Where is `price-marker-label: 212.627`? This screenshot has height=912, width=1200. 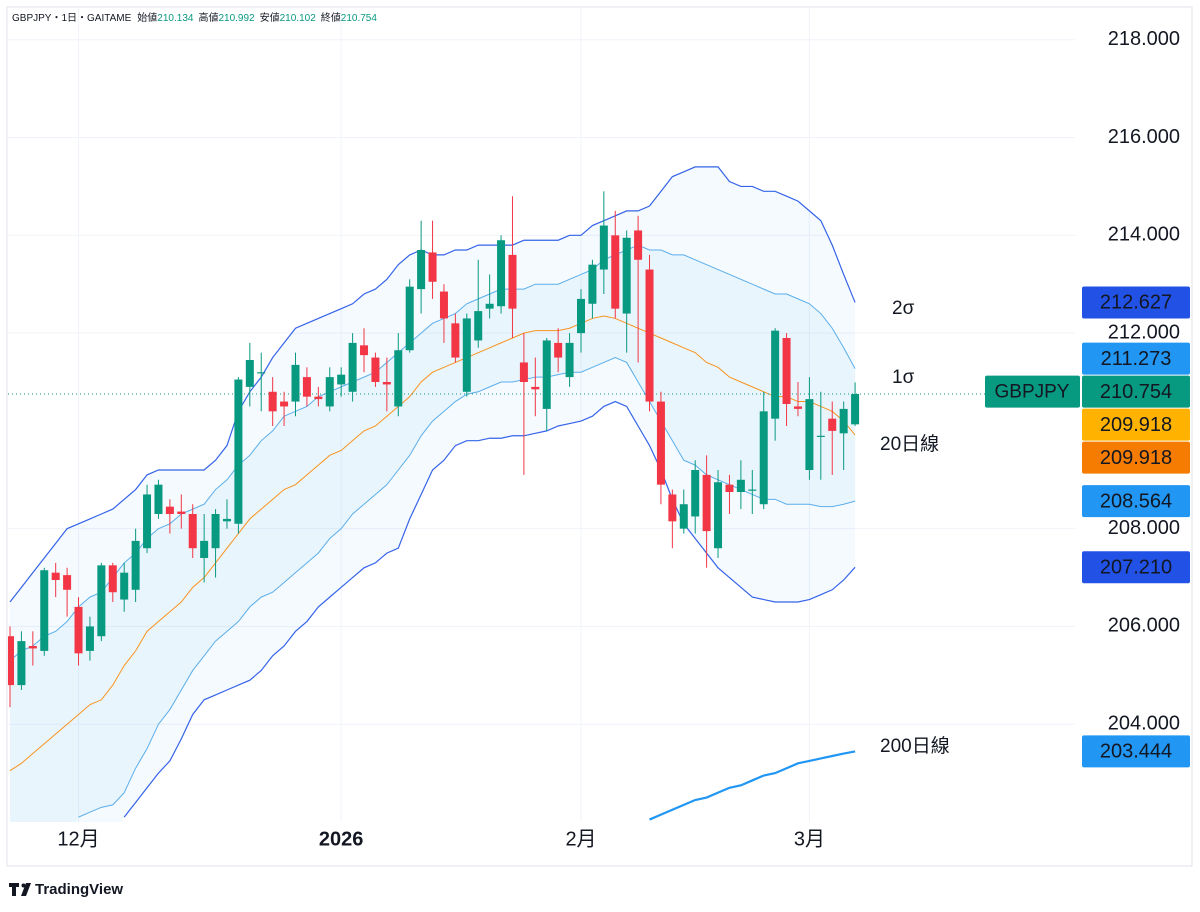 price-marker-label: 212.627 is located at coordinates (1136, 303).